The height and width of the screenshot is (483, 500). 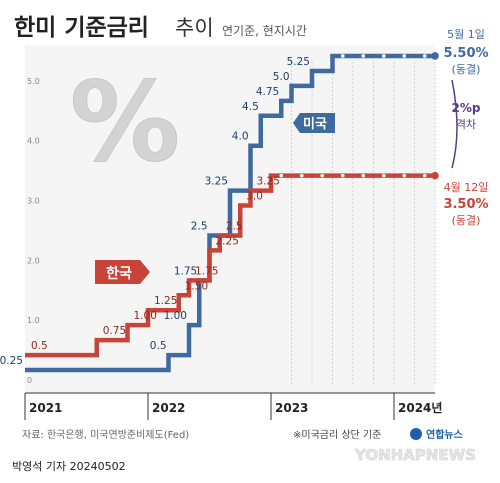 I want to click on us-tag: 미국, so click(x=314, y=123).